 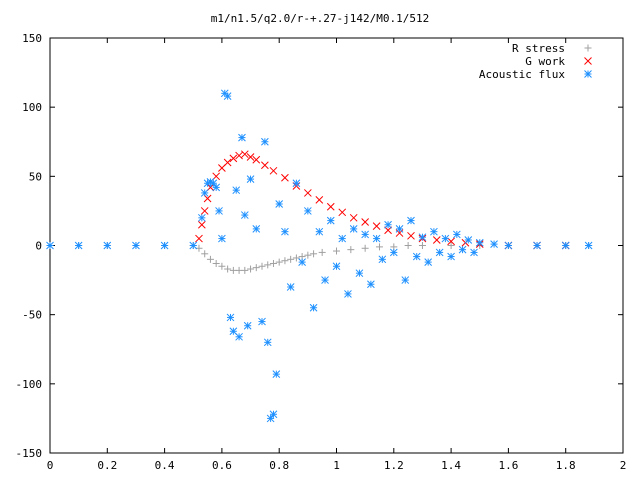 I want to click on y-tick-label: 0, so click(x=38, y=246).